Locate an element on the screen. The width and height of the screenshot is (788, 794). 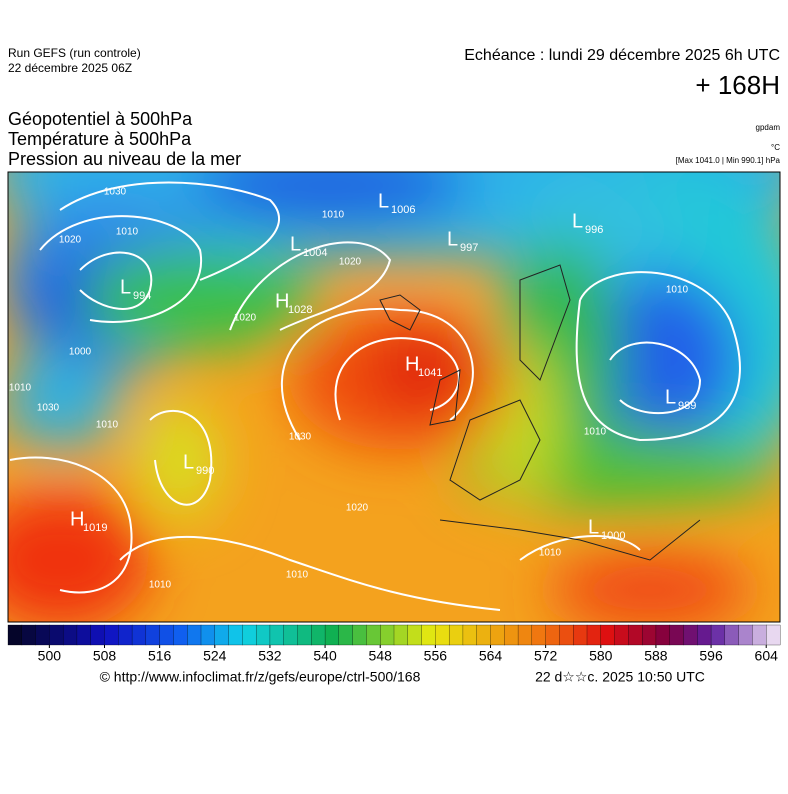
center-value: 997 is located at coordinates (469, 248).